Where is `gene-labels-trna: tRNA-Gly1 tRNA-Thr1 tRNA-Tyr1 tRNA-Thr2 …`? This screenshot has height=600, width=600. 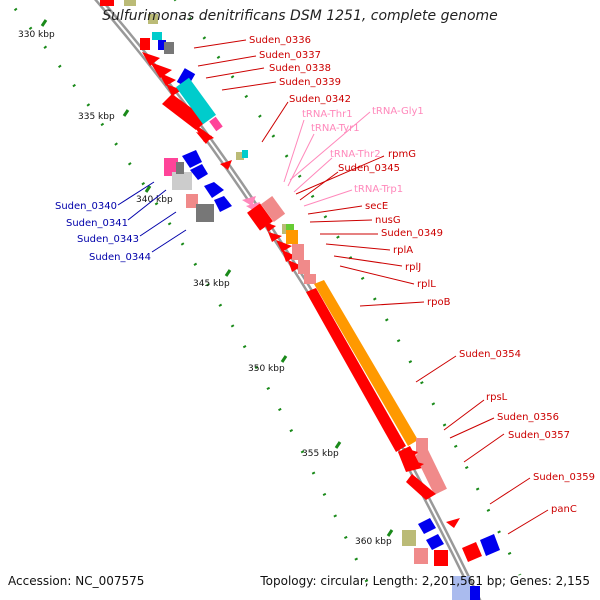
gene-labels-trna: tRNA-Gly1 tRNA-Thr1 tRNA-Tyr1 tRNA-Thr2 … is located at coordinates (353, 156).